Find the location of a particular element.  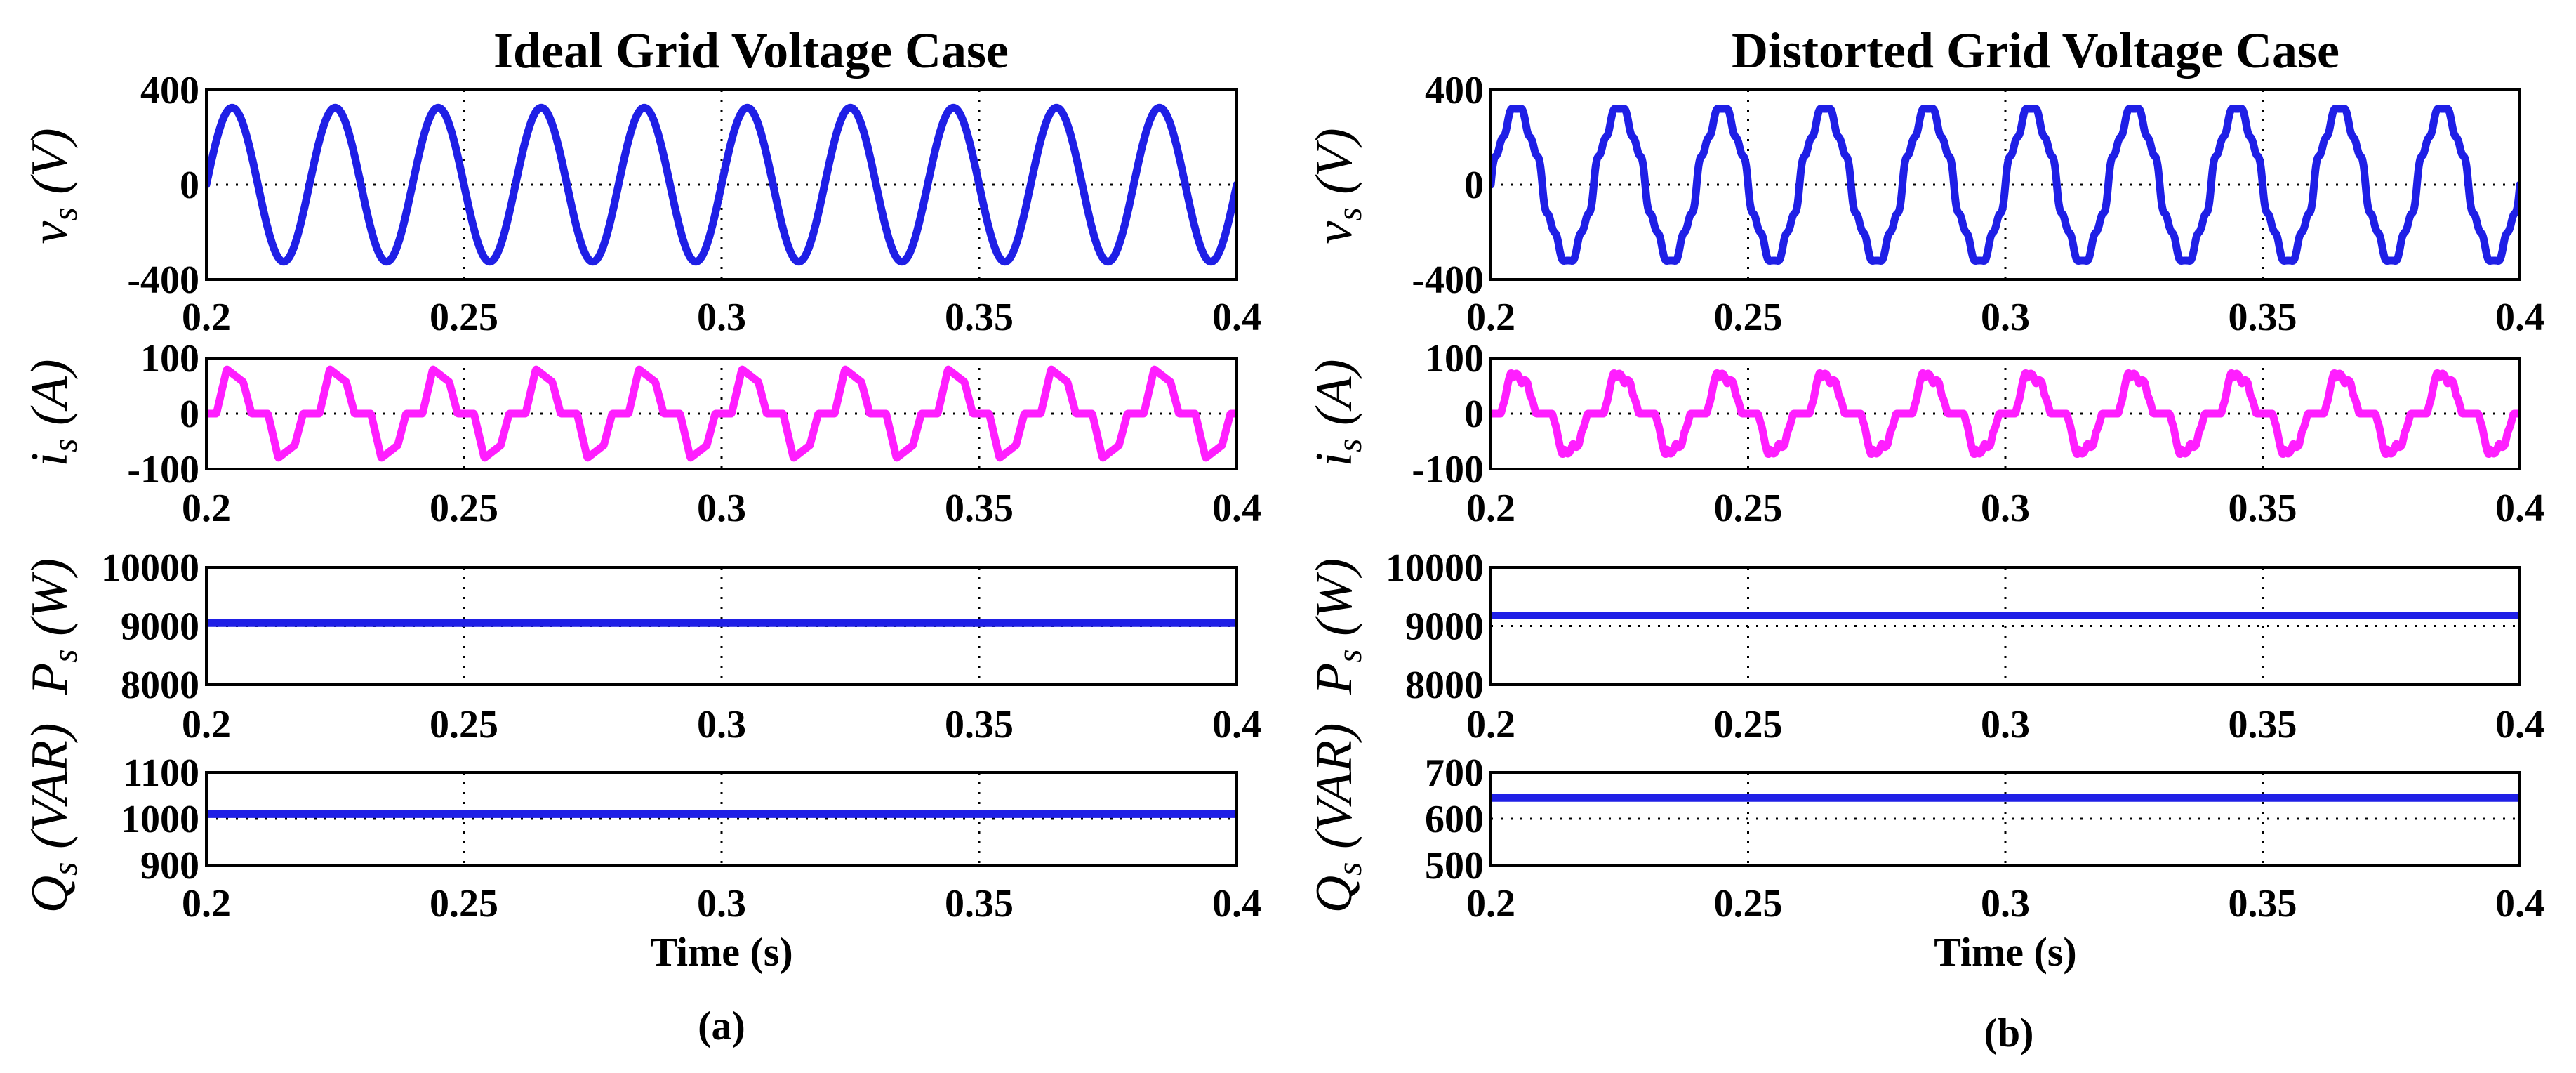

chart-title: Ideal Grid Voltage Case is located at coordinates (751, 50).